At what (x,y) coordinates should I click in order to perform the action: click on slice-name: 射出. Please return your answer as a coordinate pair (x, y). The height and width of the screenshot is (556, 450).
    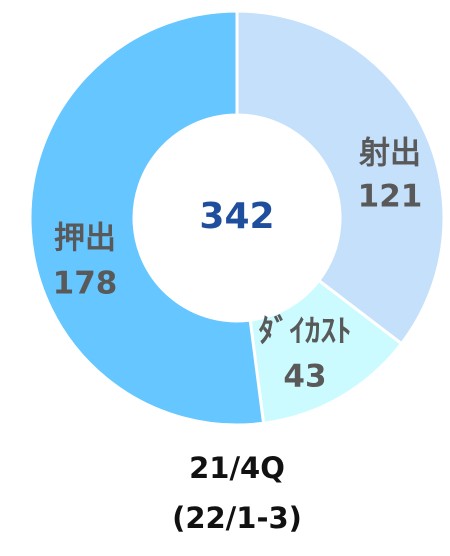
    Looking at the image, I should click on (389, 154).